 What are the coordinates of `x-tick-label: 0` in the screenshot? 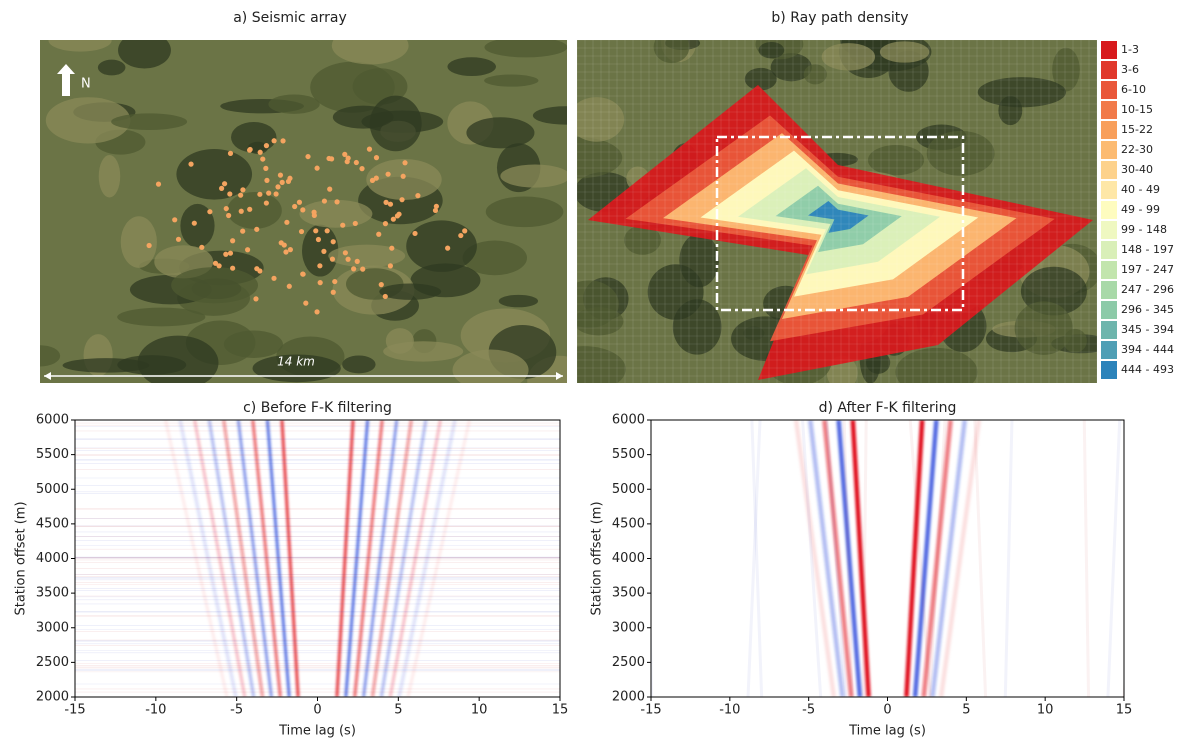 It's located at (887, 710).